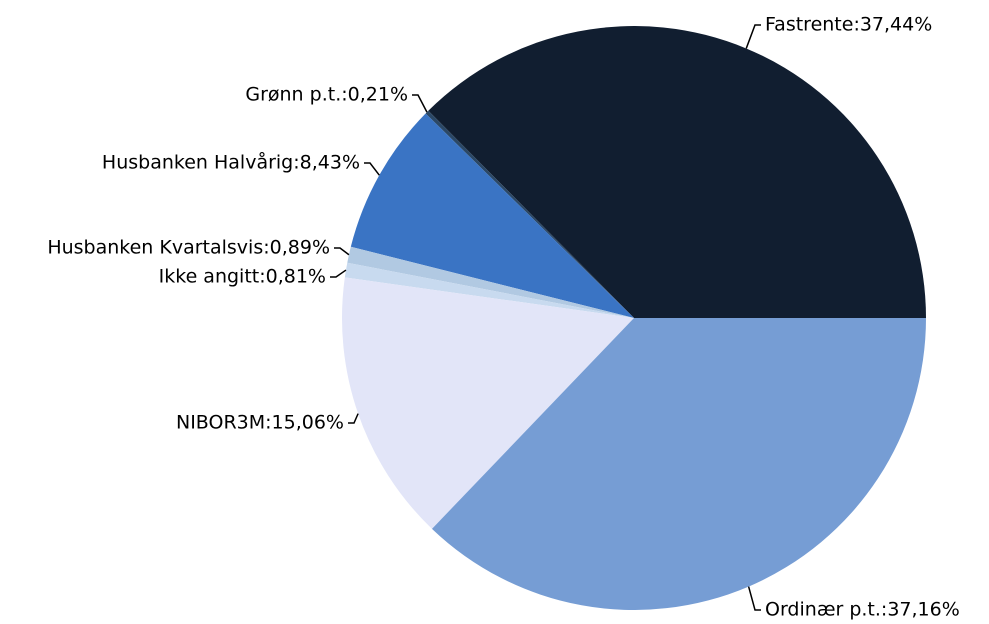  Describe the element at coordinates (231, 162) in the screenshot. I see `slice-label: Husbanken Halvårig:8,43%` at that location.